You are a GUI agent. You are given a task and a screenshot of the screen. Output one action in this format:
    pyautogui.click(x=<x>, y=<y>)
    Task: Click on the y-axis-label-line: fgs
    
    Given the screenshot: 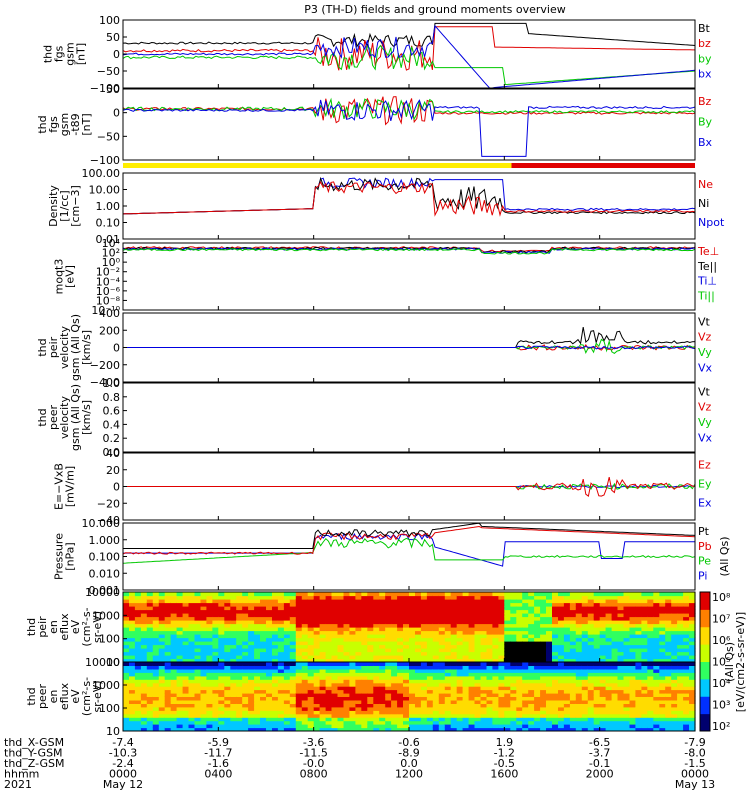 What is the action you would take?
    pyautogui.click(x=53, y=124)
    